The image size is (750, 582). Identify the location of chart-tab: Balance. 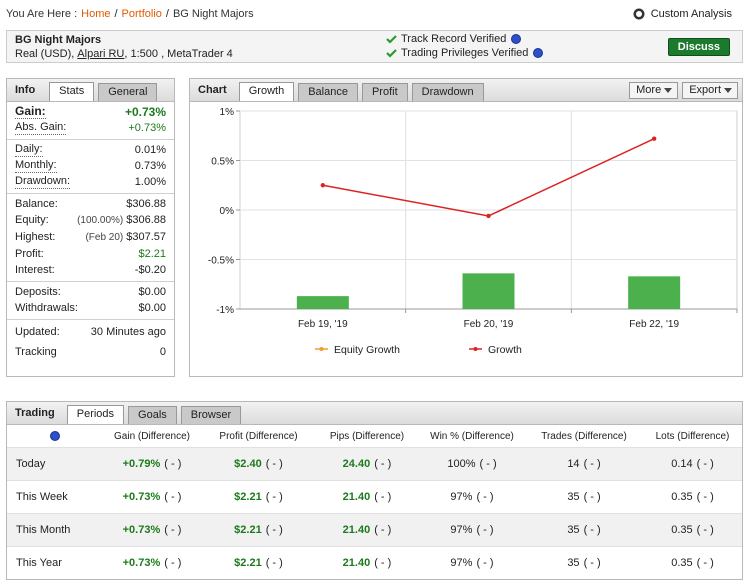
(328, 92).